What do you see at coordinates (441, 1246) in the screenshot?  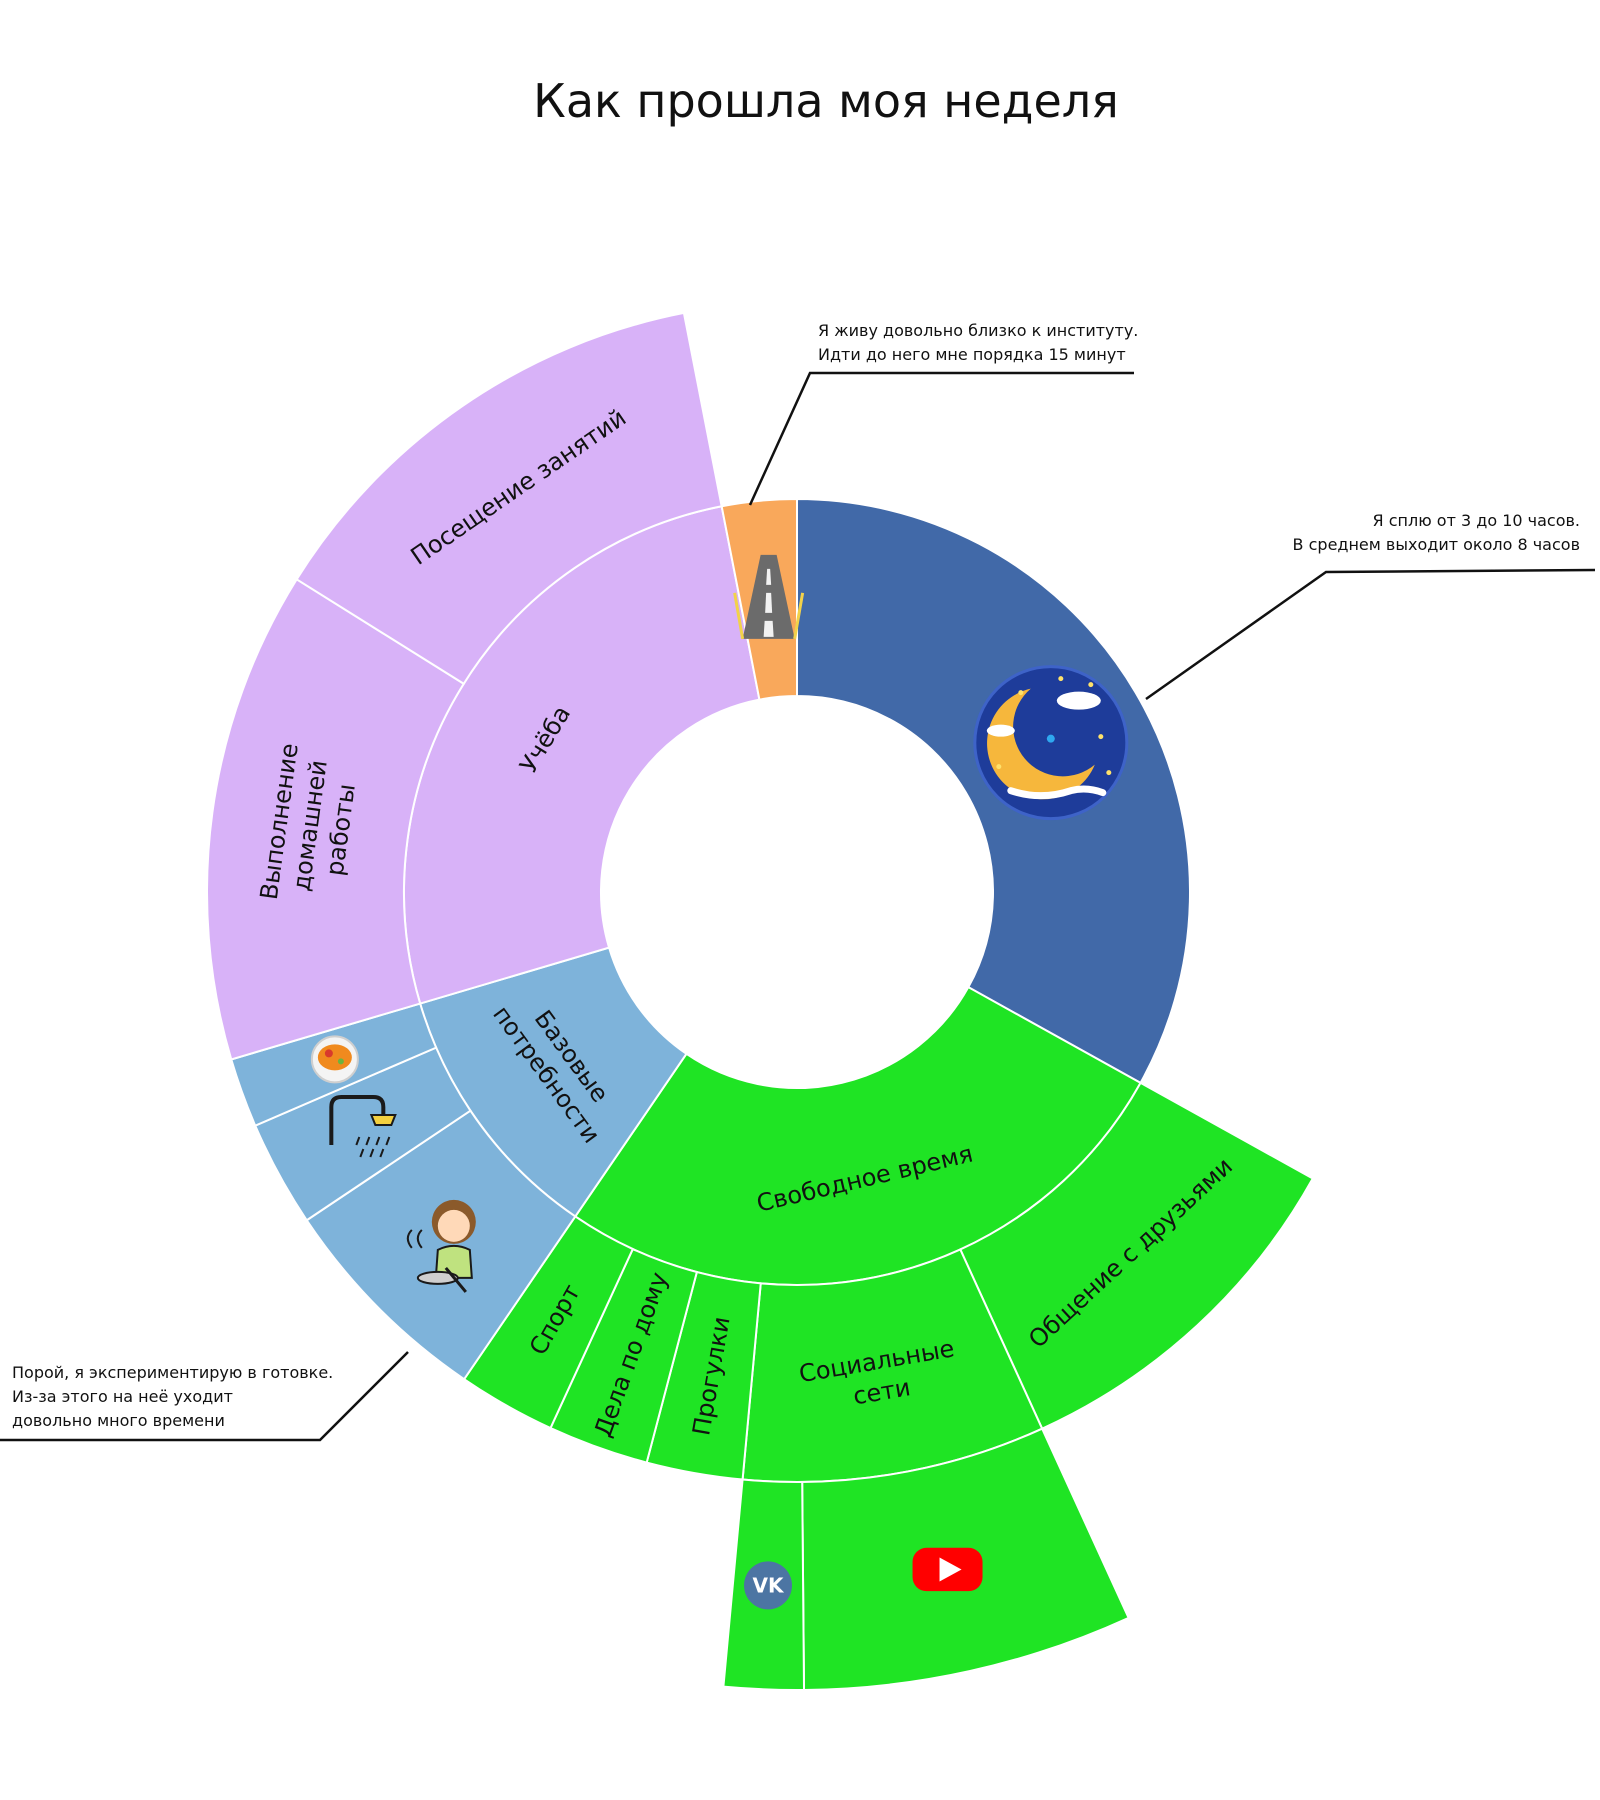 I see `cooking-girl-icon` at bounding box center [441, 1246].